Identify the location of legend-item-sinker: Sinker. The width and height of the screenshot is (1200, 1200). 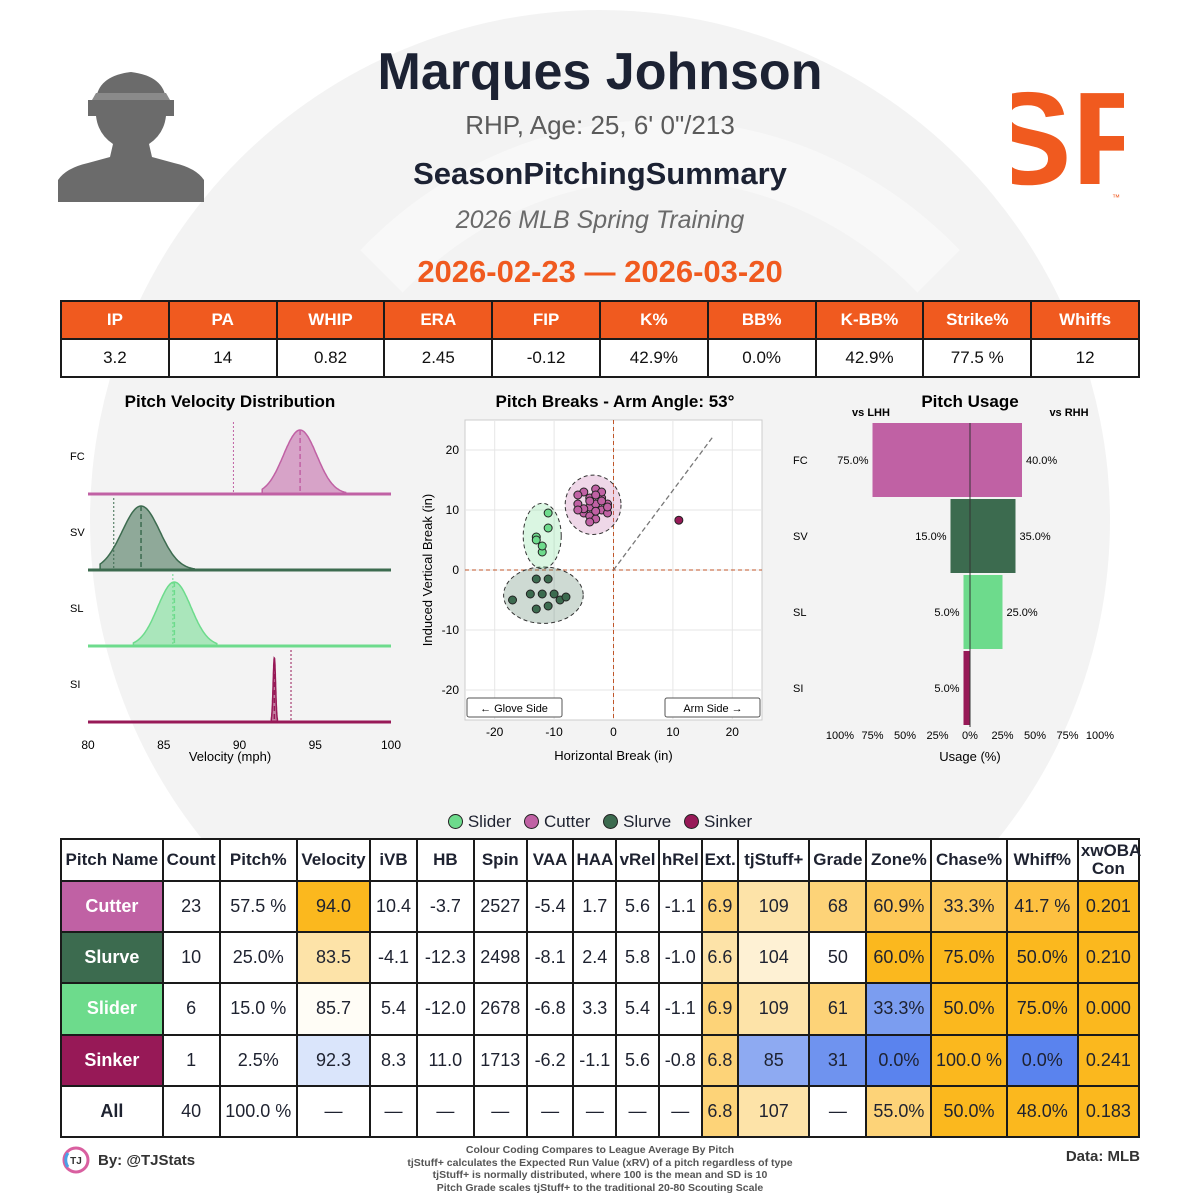
(718, 822).